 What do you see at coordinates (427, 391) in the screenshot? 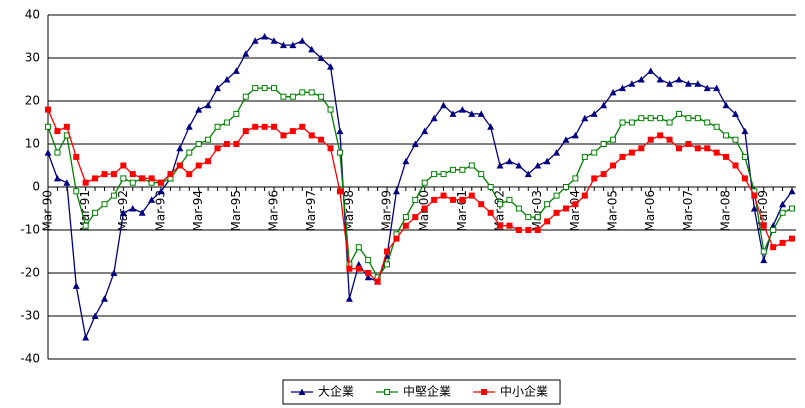
I see `legend-label: 中堅企業` at bounding box center [427, 391].